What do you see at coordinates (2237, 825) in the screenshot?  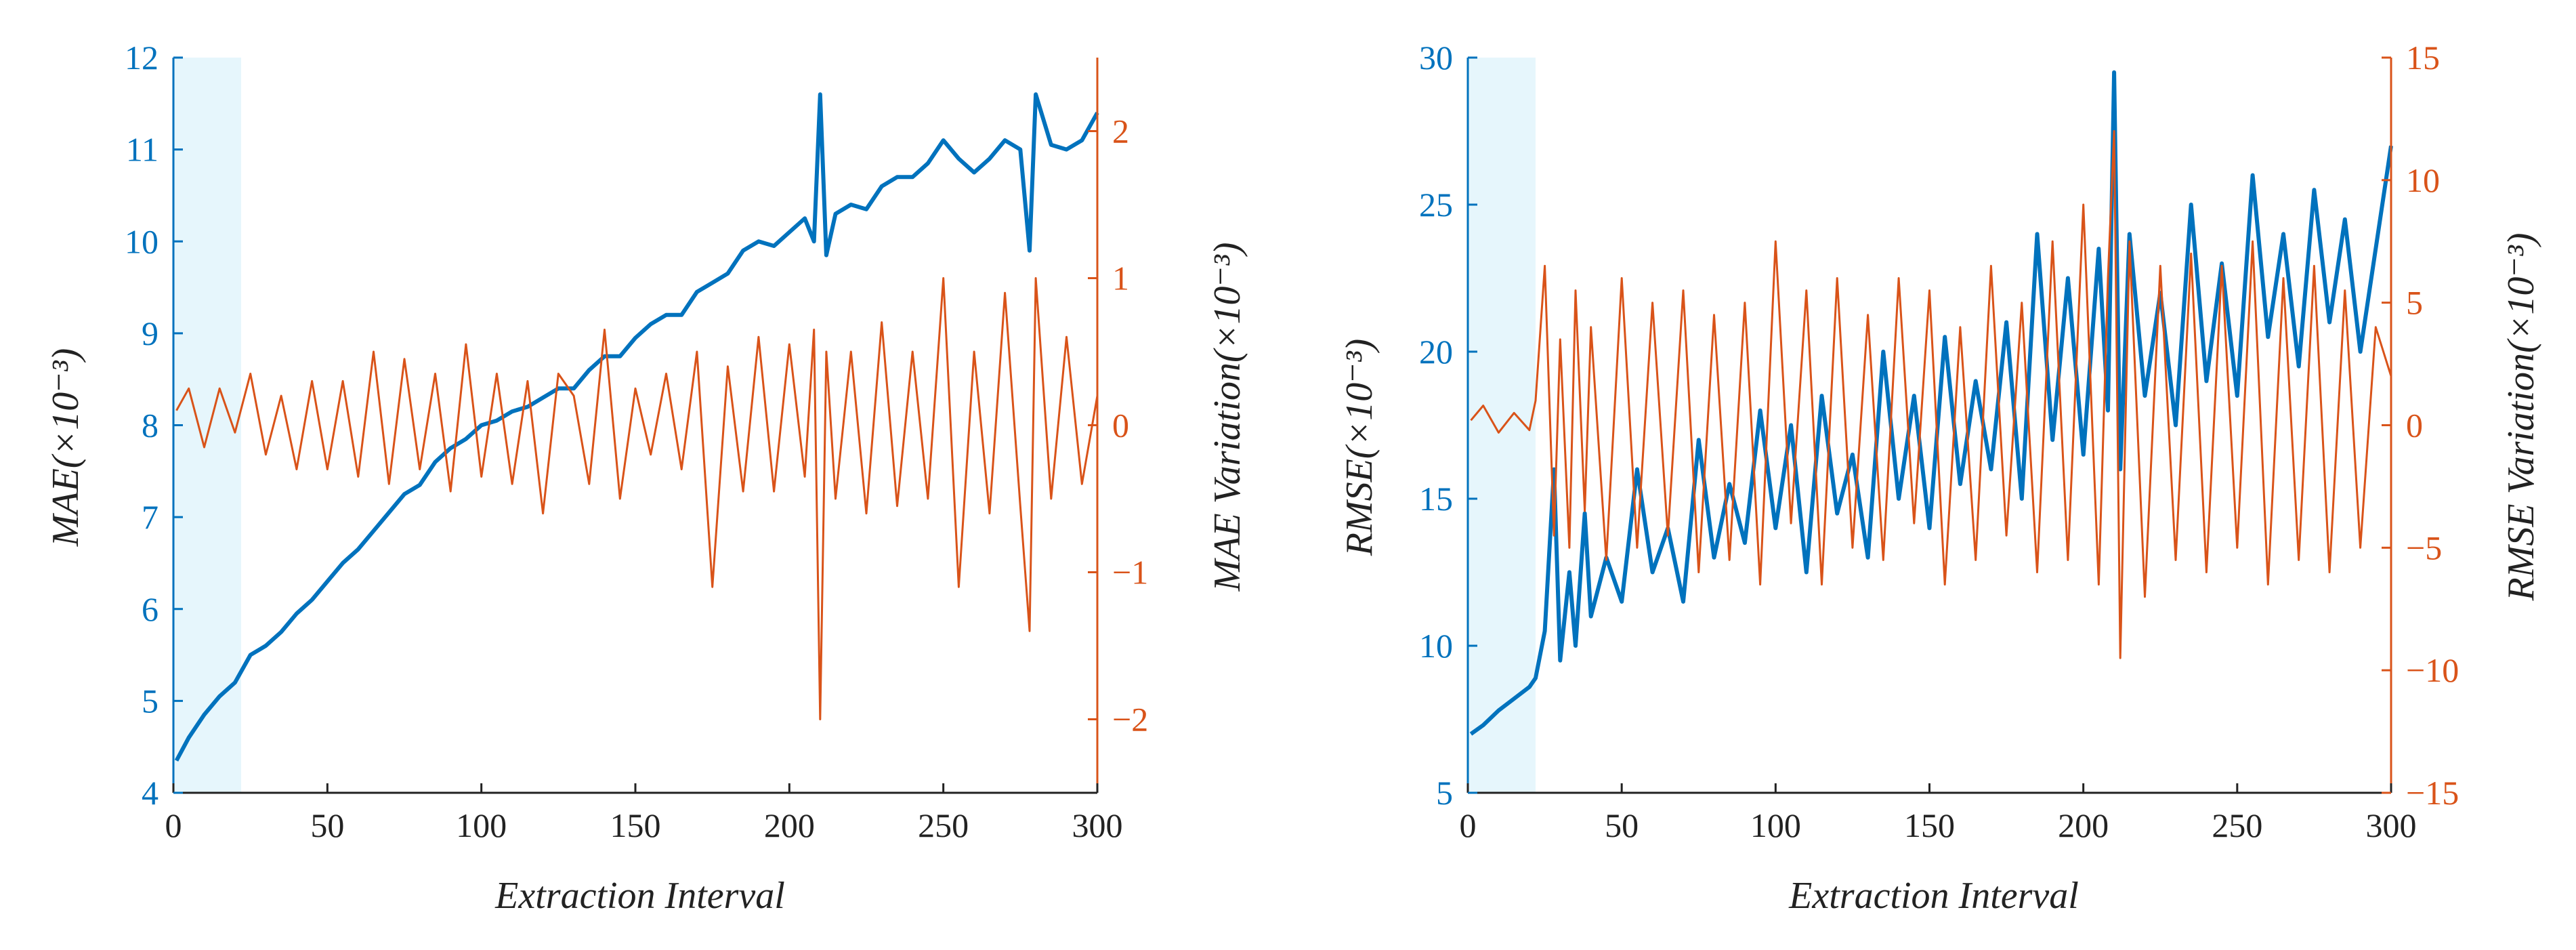 I see `rmse-x-tick-label: 250` at bounding box center [2237, 825].